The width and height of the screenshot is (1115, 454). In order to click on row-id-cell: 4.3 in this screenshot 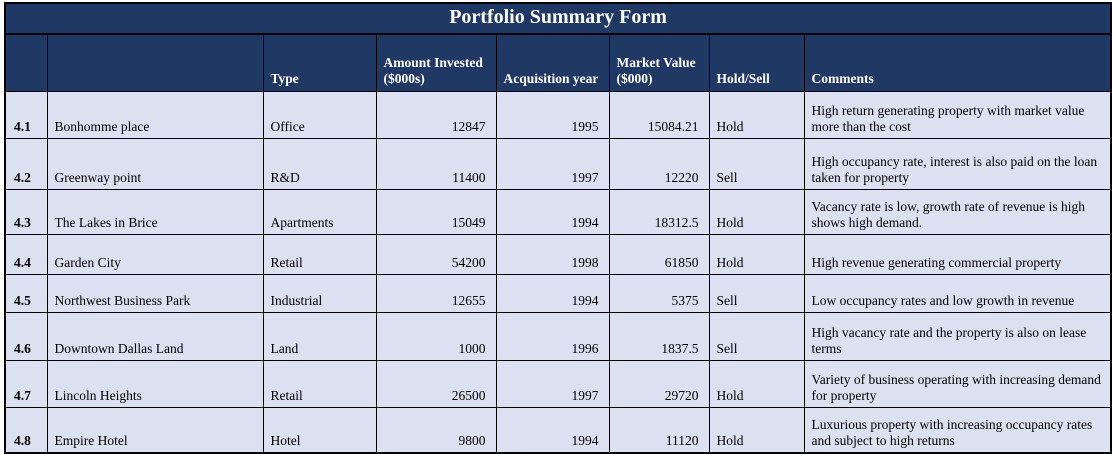, I will do `click(26, 211)`.